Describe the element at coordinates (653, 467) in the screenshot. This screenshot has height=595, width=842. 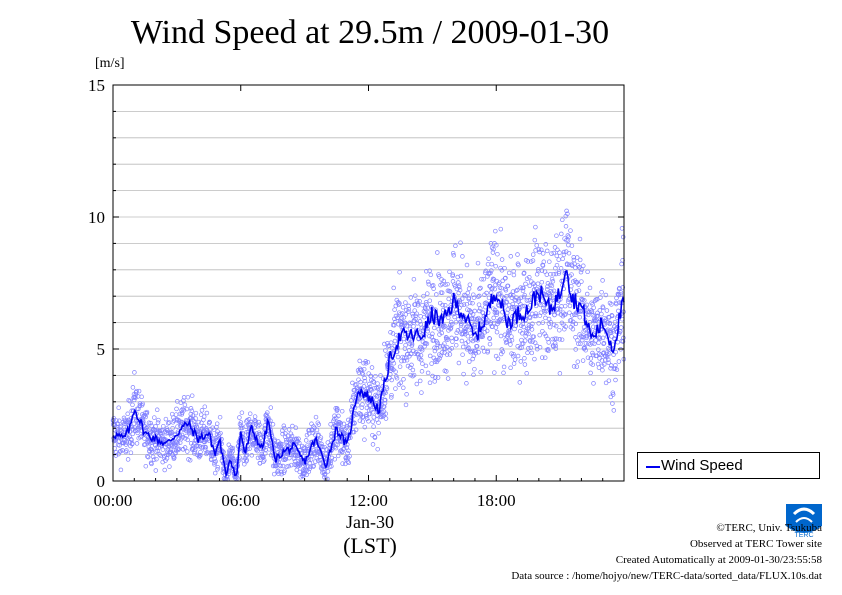
I see `legend-line-swatch` at that location.